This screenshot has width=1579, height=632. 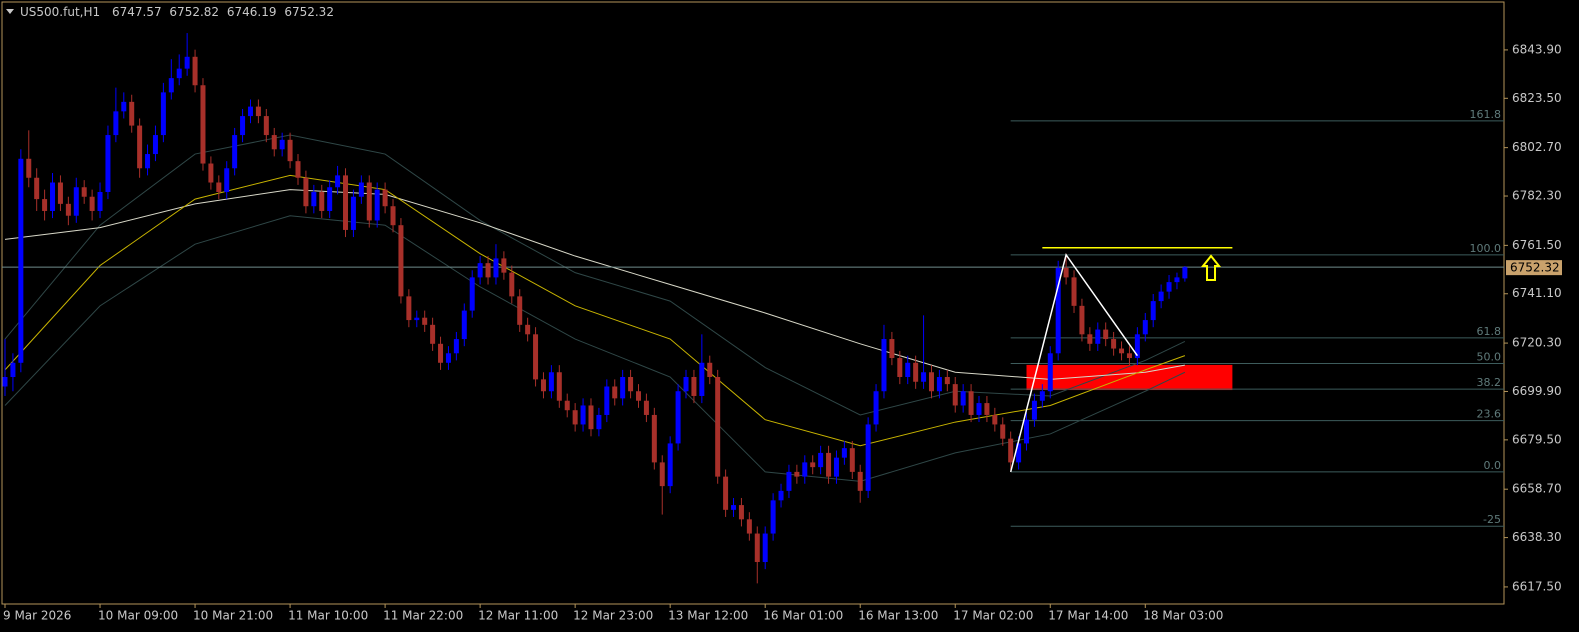 What do you see at coordinates (1489, 382) in the screenshot?
I see `fib-label: 38.2` at bounding box center [1489, 382].